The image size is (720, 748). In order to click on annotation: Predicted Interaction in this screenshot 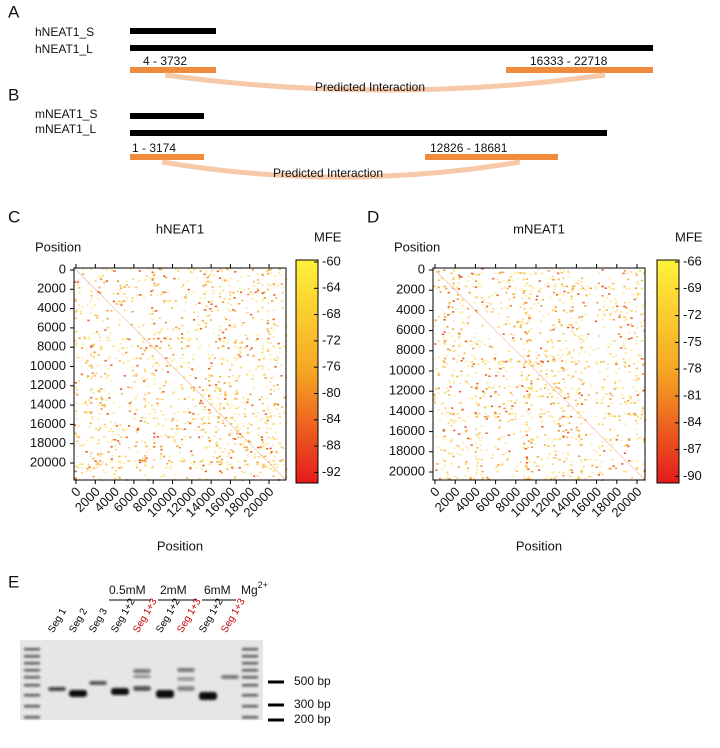, I will do `click(370, 87)`.